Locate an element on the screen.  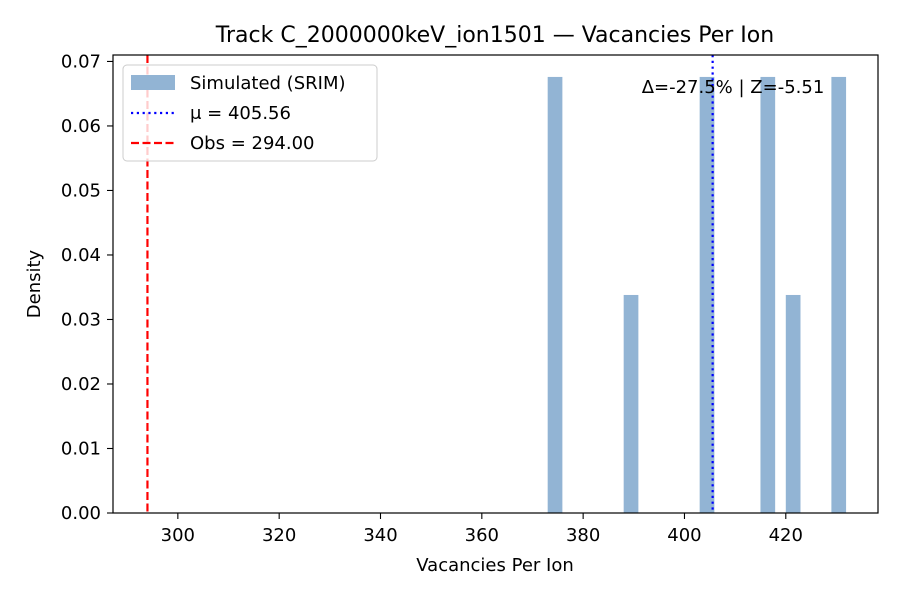
y-tick-label: 0.05 is located at coordinates (81, 190).